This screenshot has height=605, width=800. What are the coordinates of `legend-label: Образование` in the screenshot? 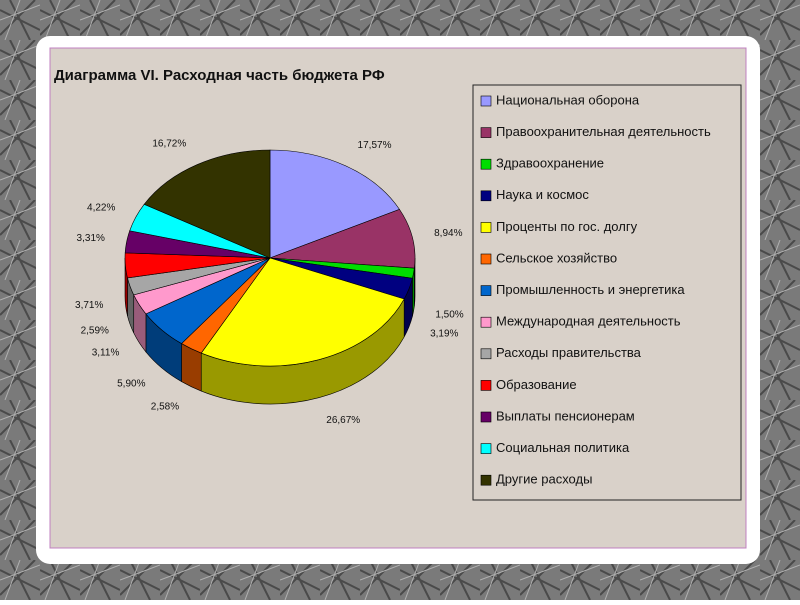 It's located at (536, 384).